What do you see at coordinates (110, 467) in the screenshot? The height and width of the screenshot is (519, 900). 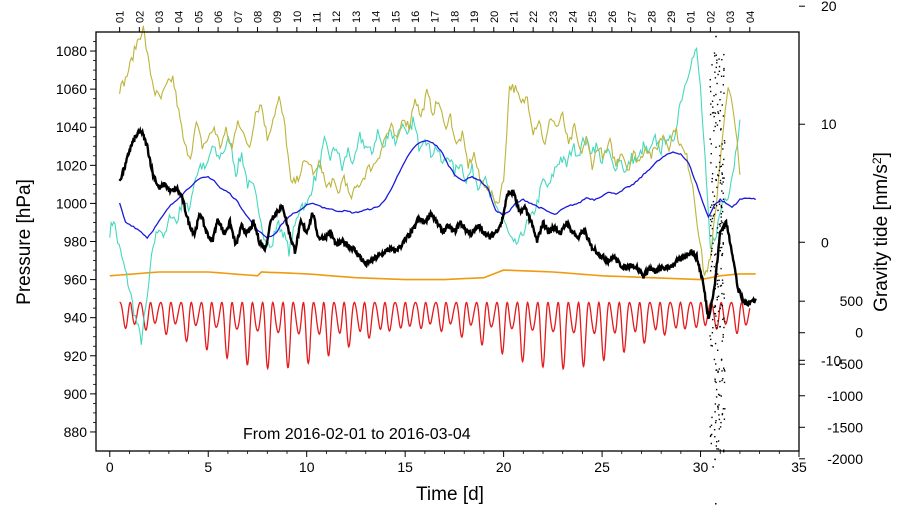 I see `x-tick-label: 0` at bounding box center [110, 467].